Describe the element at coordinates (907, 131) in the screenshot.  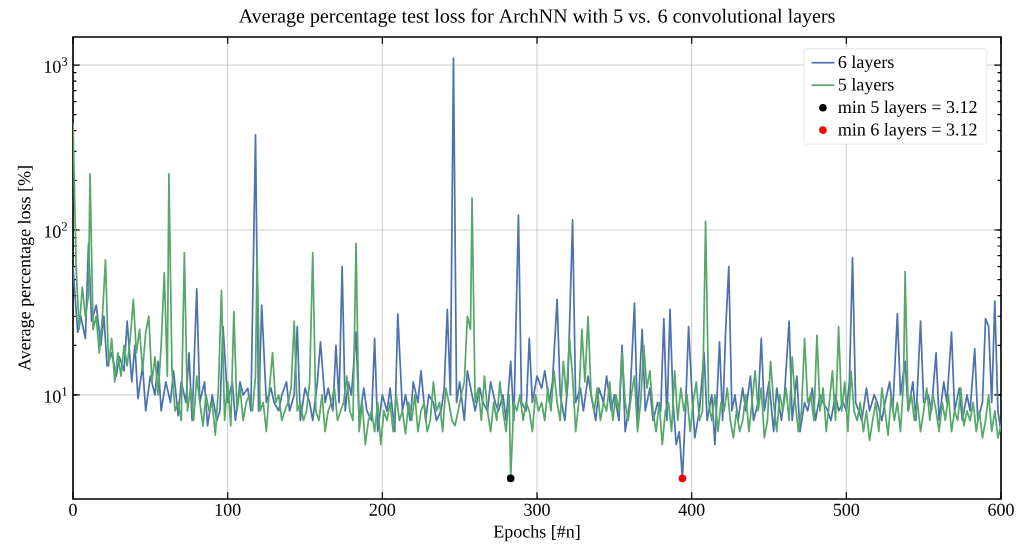
I see `legend-label: min 6 layers = 3.12` at that location.